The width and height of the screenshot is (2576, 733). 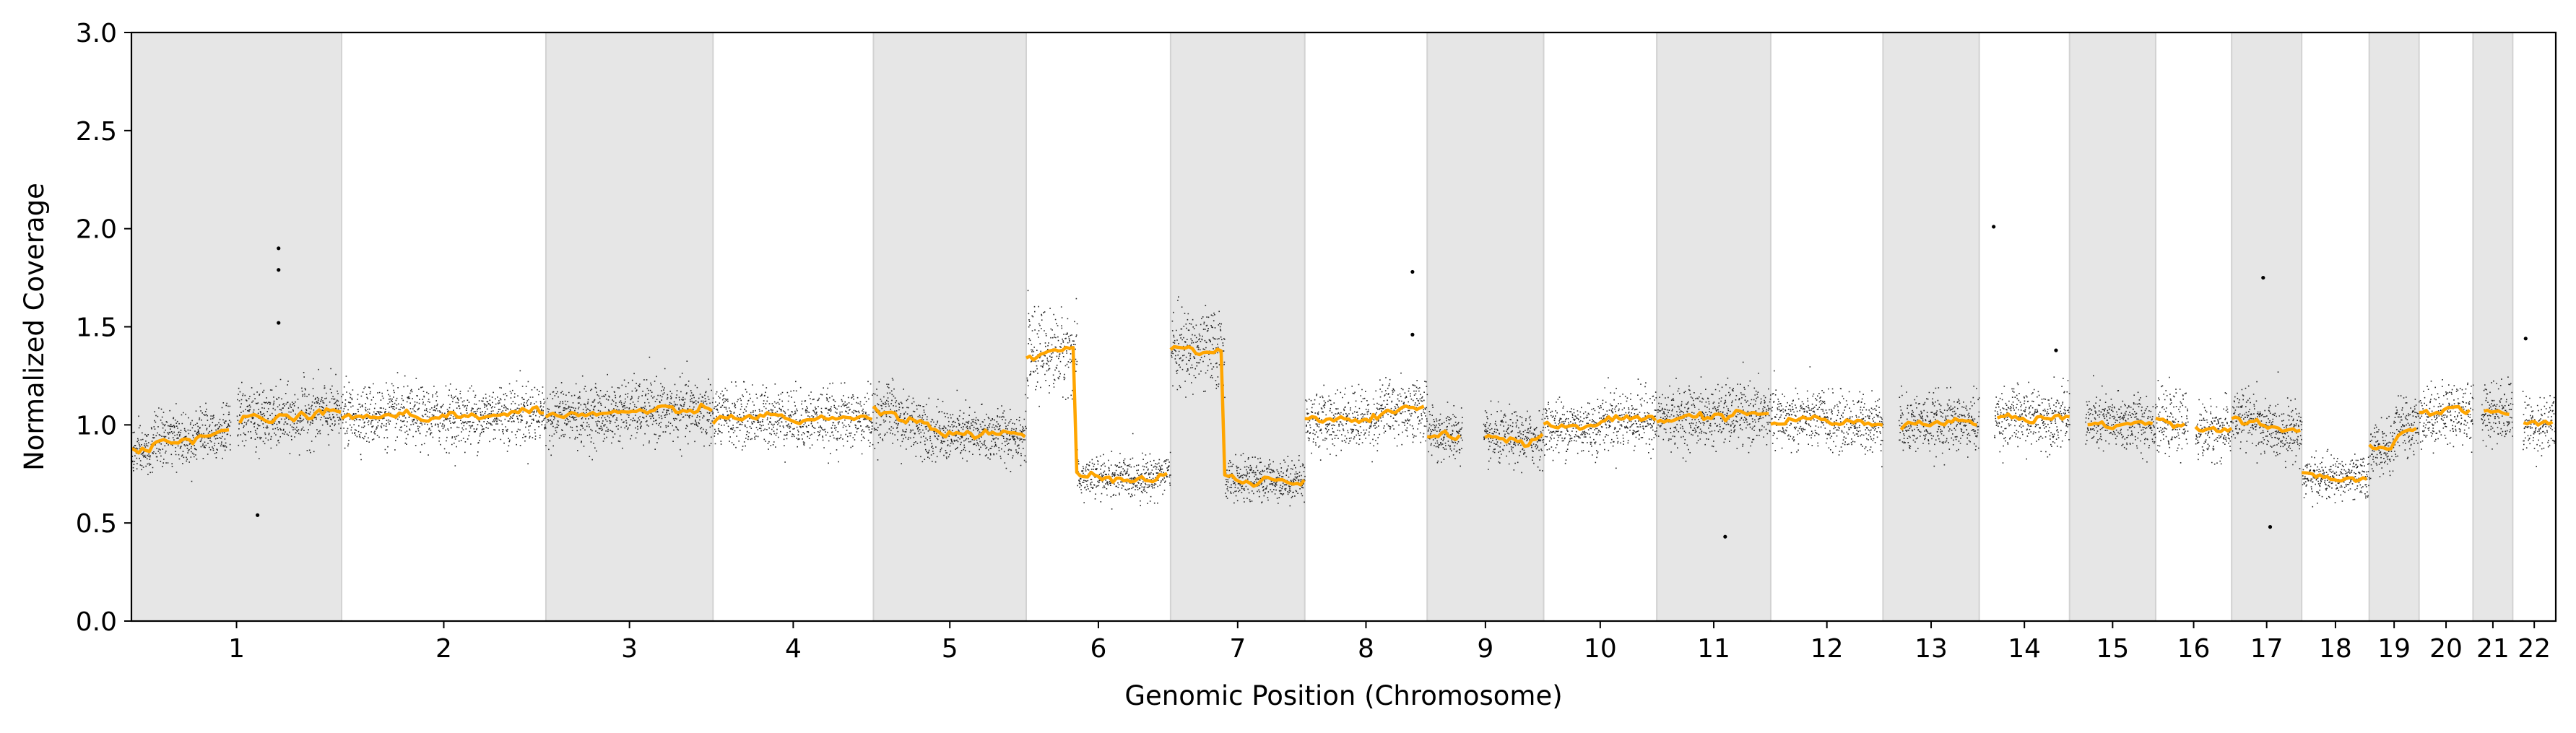 I want to click on chr15-tick-label: 15, so click(x=2112, y=649).